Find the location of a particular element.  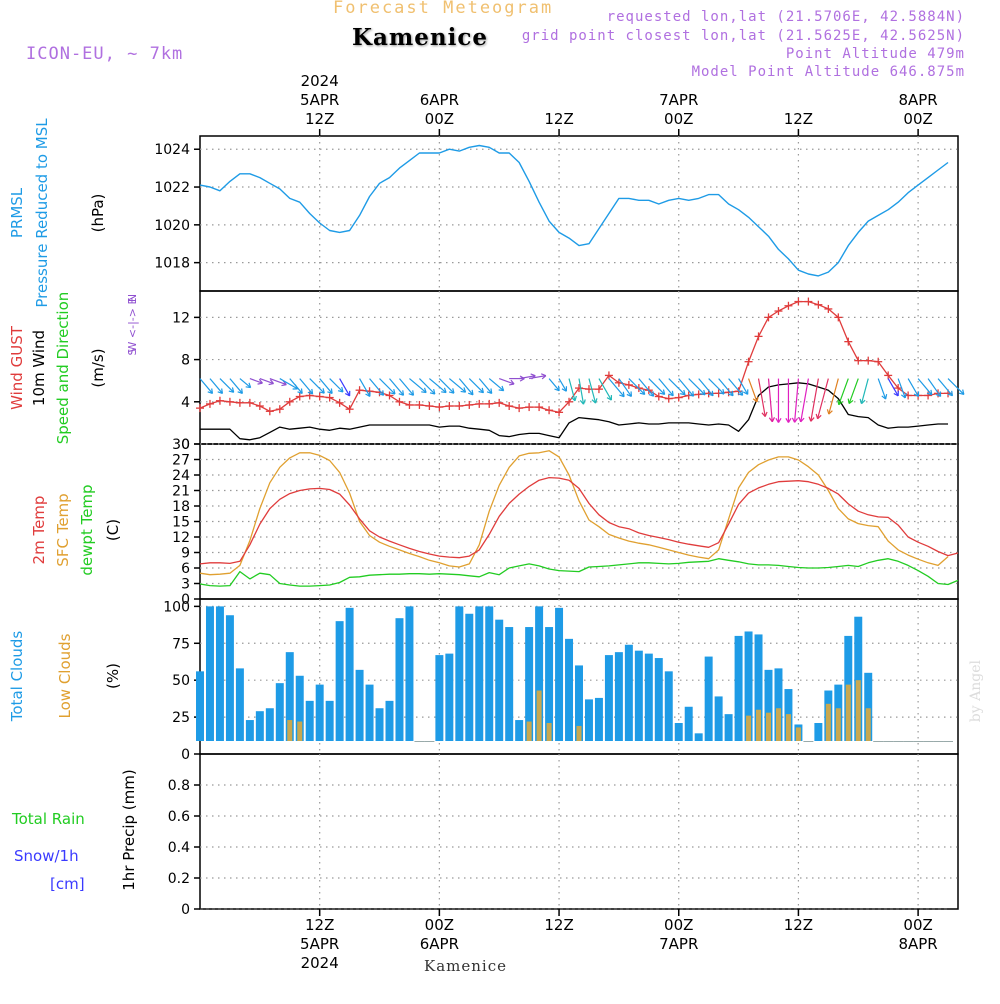

precip-ytick-label: 0.4 is located at coordinates (179, 848).